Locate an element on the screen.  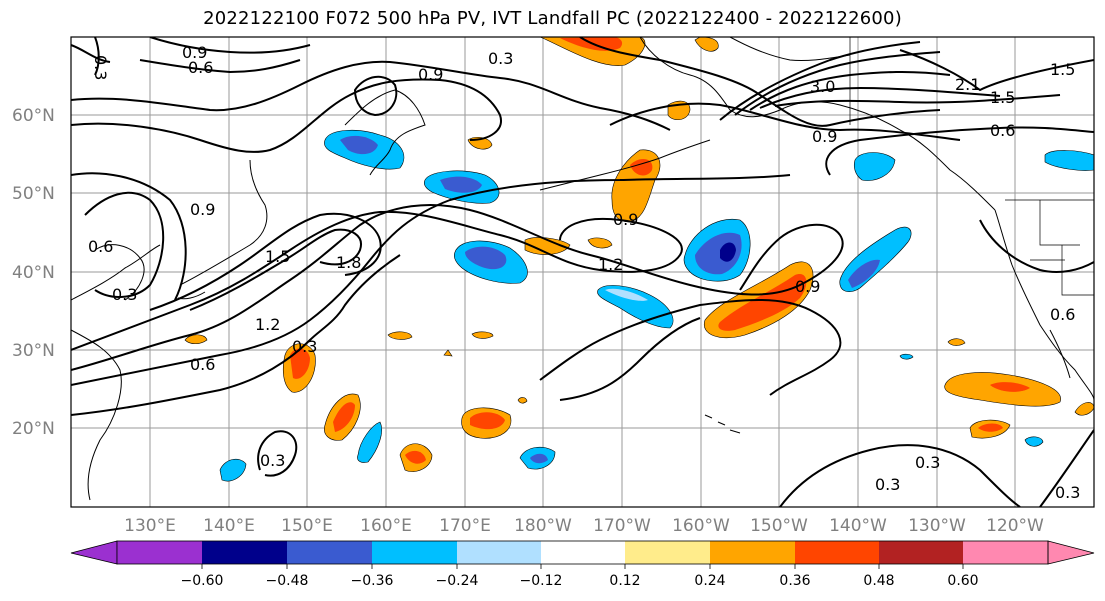
pv-contour-0.3-center is located at coordinates (630, 359).